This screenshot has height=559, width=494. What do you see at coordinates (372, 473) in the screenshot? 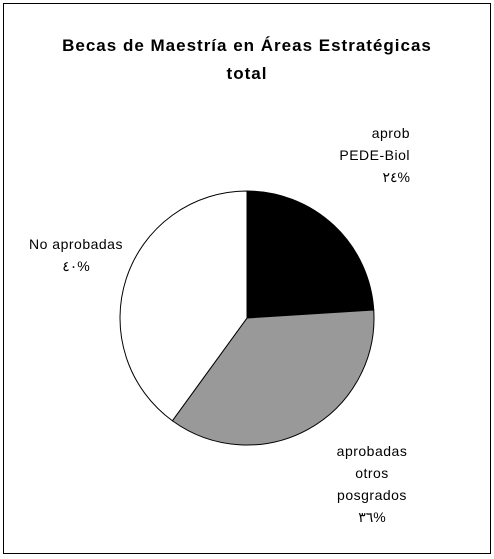
I see `category-label: aprobadas otros posgrados` at bounding box center [372, 473].